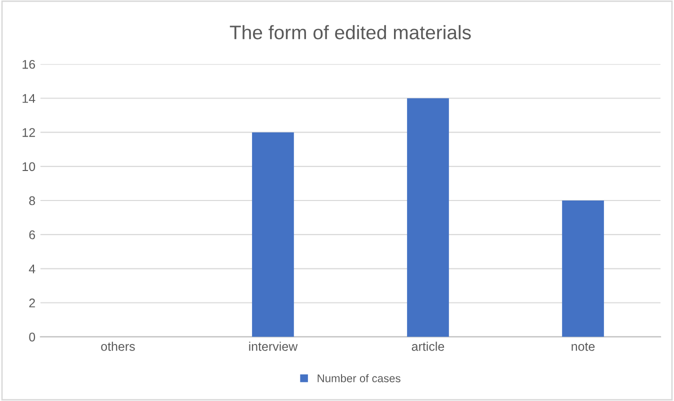  What do you see at coordinates (583, 346) in the screenshot?
I see `x-tick-label: note` at bounding box center [583, 346].